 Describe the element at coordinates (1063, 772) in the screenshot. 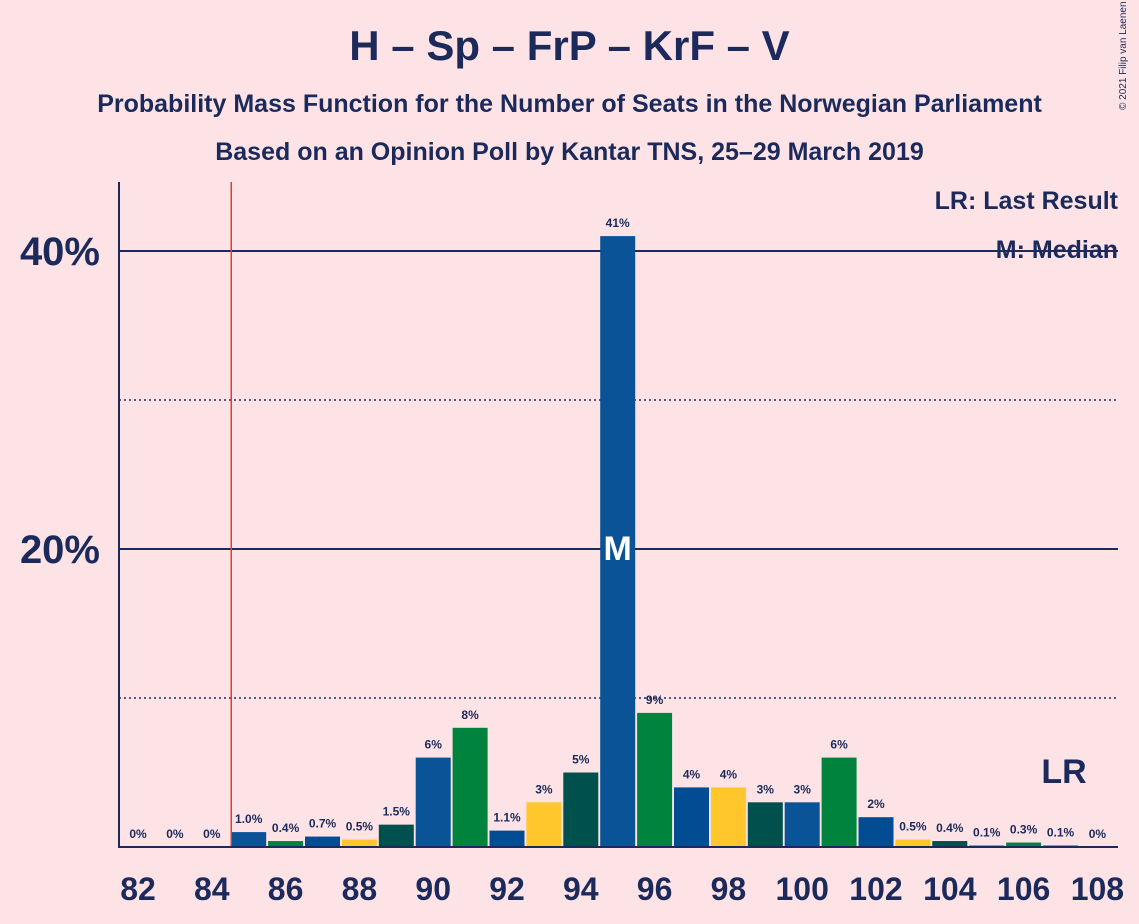

I see `last-result-marker: LR` at that location.